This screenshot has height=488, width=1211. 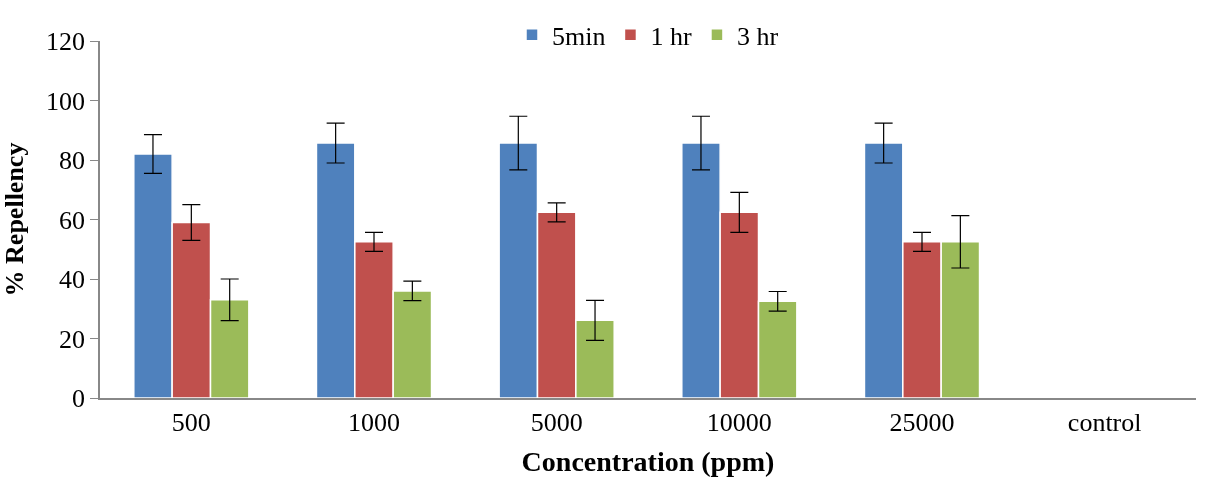 What do you see at coordinates (556, 422) in the screenshot?
I see `x-tick-label: 5000` at bounding box center [556, 422].